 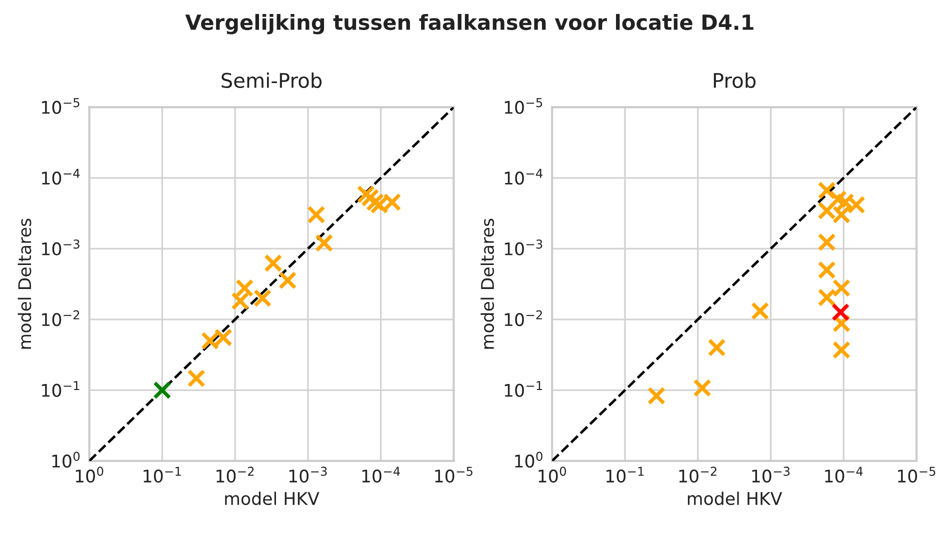 What do you see at coordinates (469, 24) in the screenshot?
I see `text: Vergelijking tussen faalkansen voor locatie D4.1` at bounding box center [469, 24].